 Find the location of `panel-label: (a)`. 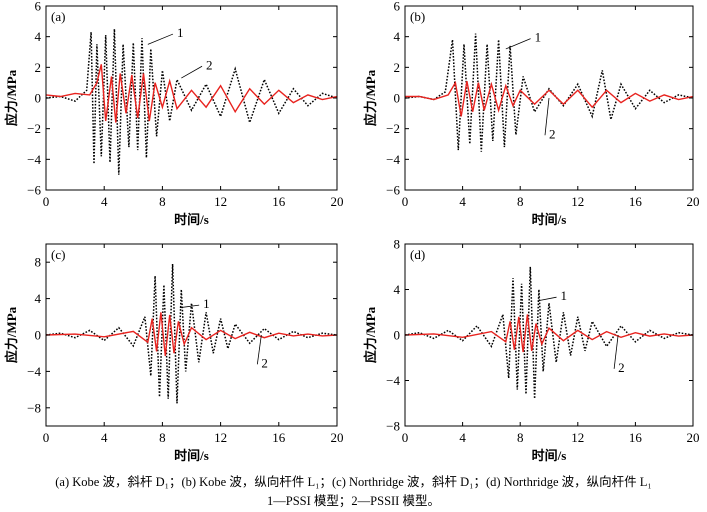

panel-label: (a) is located at coordinates (58, 16).